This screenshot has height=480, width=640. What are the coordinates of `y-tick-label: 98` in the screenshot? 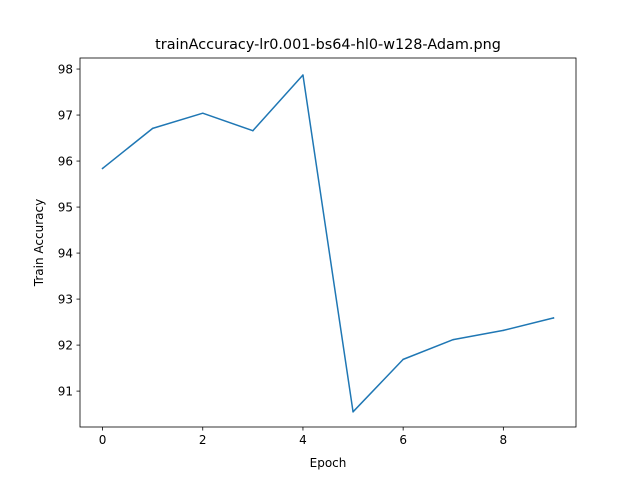 It's located at (65, 70).